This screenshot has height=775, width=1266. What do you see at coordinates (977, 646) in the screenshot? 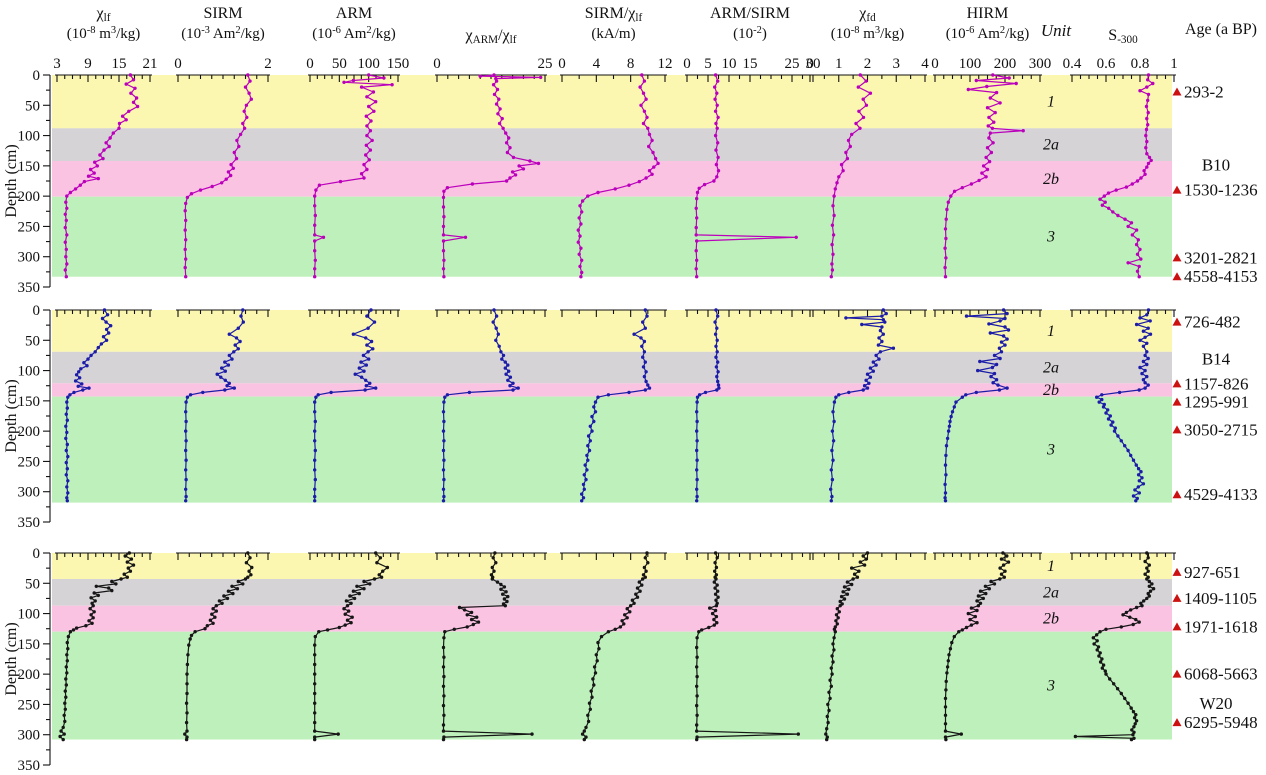
I see `markers-W20-hirm` at bounding box center [977, 646].